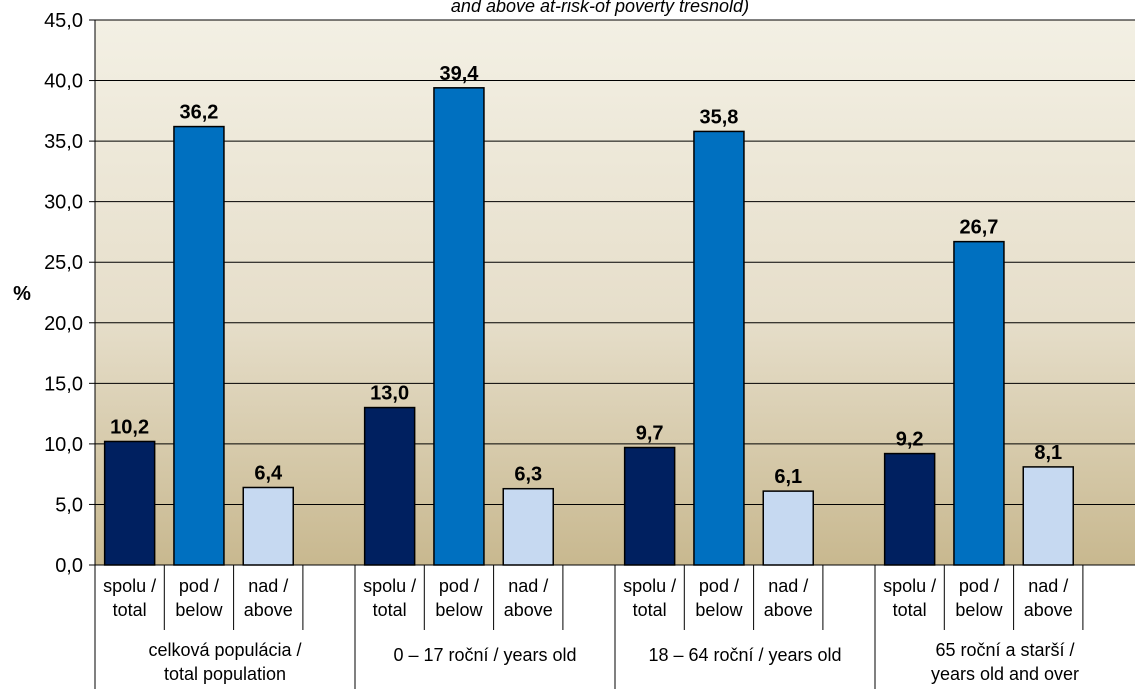 Image resolution: width=1135 pixels, height=694 pixels. Describe the element at coordinates (600, 8) in the screenshot. I see `chart-title: and above at-risk-of poverty tresnold)` at that location.